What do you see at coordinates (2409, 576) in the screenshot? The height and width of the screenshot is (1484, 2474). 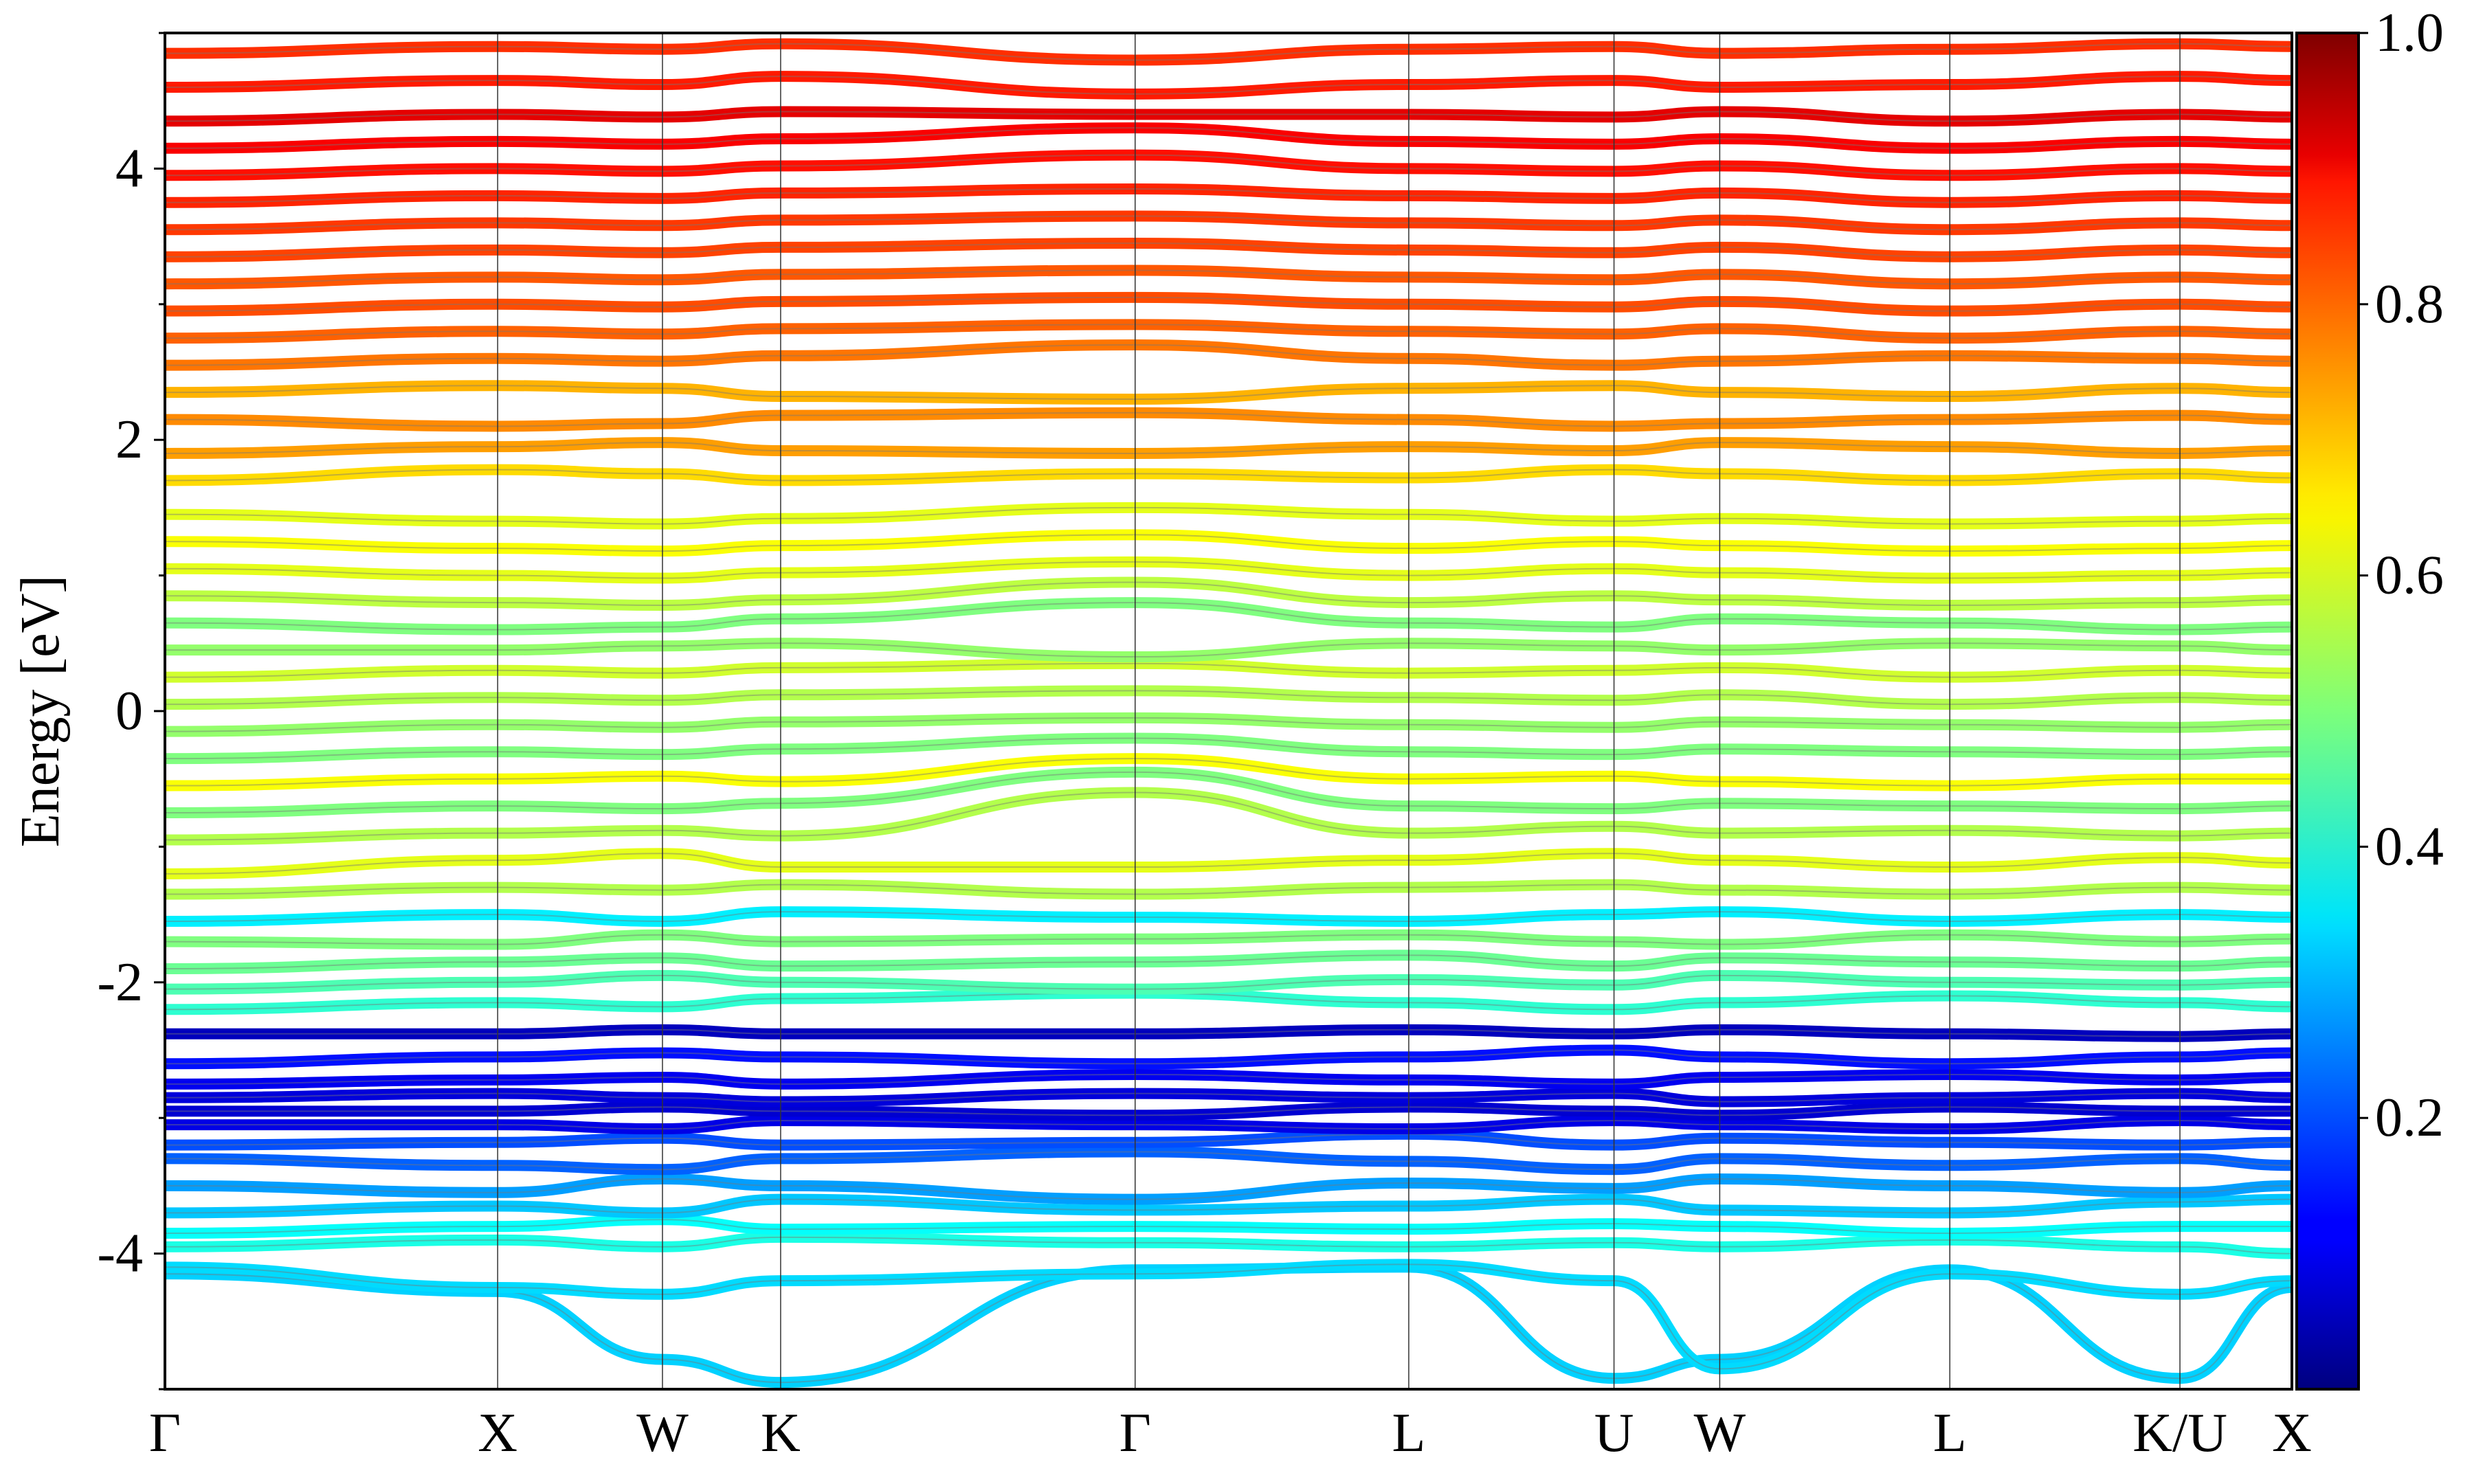 I see `colorbar-tick-label-2: 0.6` at bounding box center [2409, 576].